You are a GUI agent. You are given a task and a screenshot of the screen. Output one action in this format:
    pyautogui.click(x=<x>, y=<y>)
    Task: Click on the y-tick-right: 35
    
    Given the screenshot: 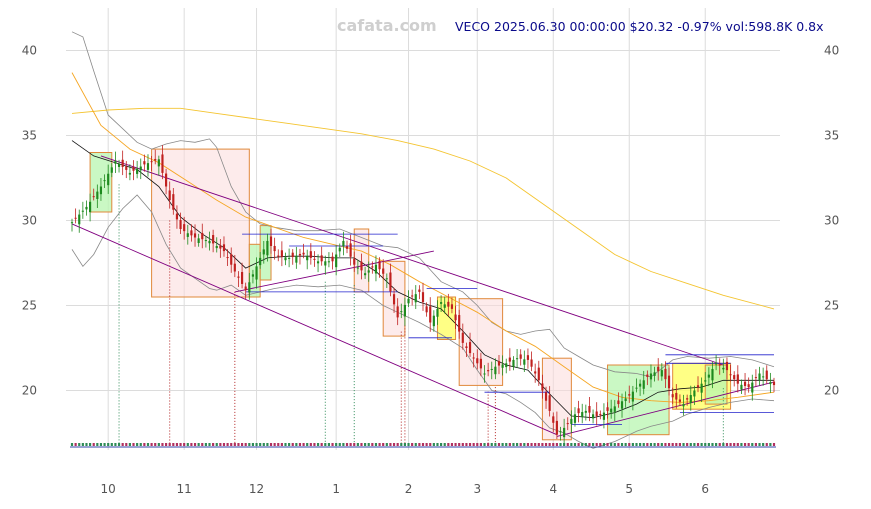 What is the action you would take?
    pyautogui.click(x=831, y=136)
    